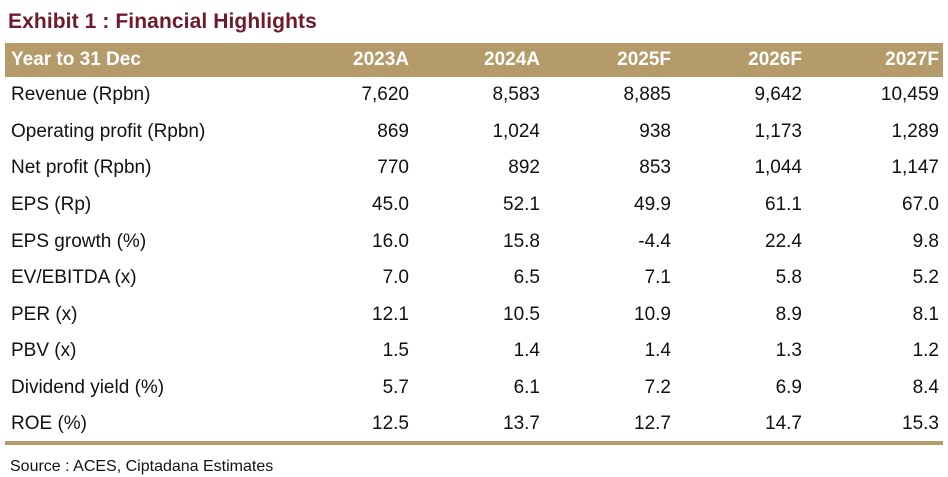 The height and width of the screenshot is (477, 948). Describe the element at coordinates (108, 131) in the screenshot. I see `row-label: Operating profit (Rpbn)` at that location.